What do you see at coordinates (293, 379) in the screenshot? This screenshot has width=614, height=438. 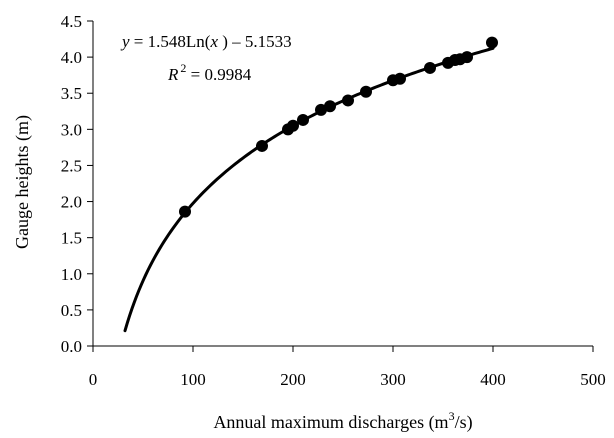 I see `x-tick-label: 200` at bounding box center [293, 379].